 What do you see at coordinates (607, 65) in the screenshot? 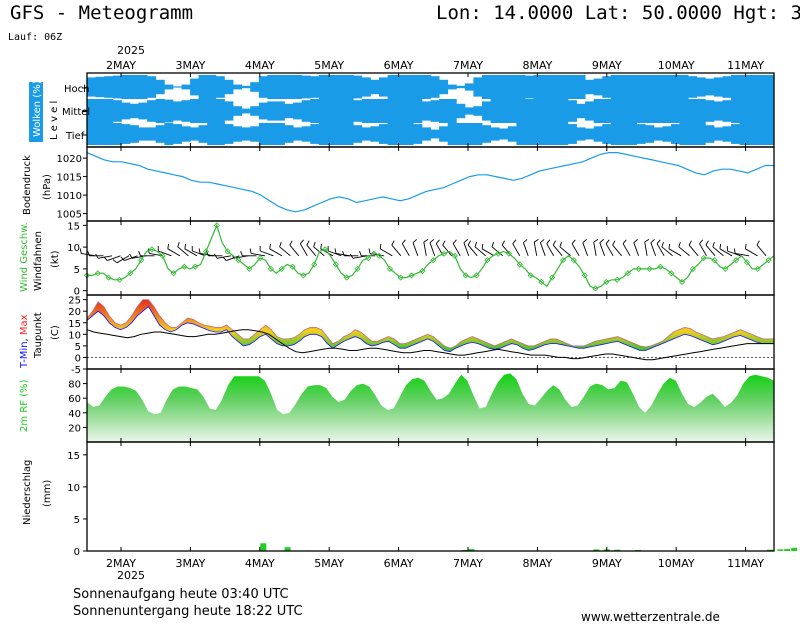
I see `day-label-top: 9MAY` at bounding box center [607, 65].